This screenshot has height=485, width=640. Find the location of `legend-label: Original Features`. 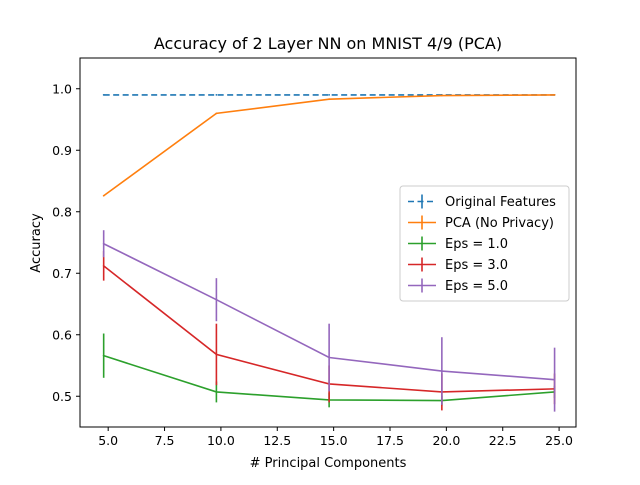

legend-label: Original Features is located at coordinates (500, 202).